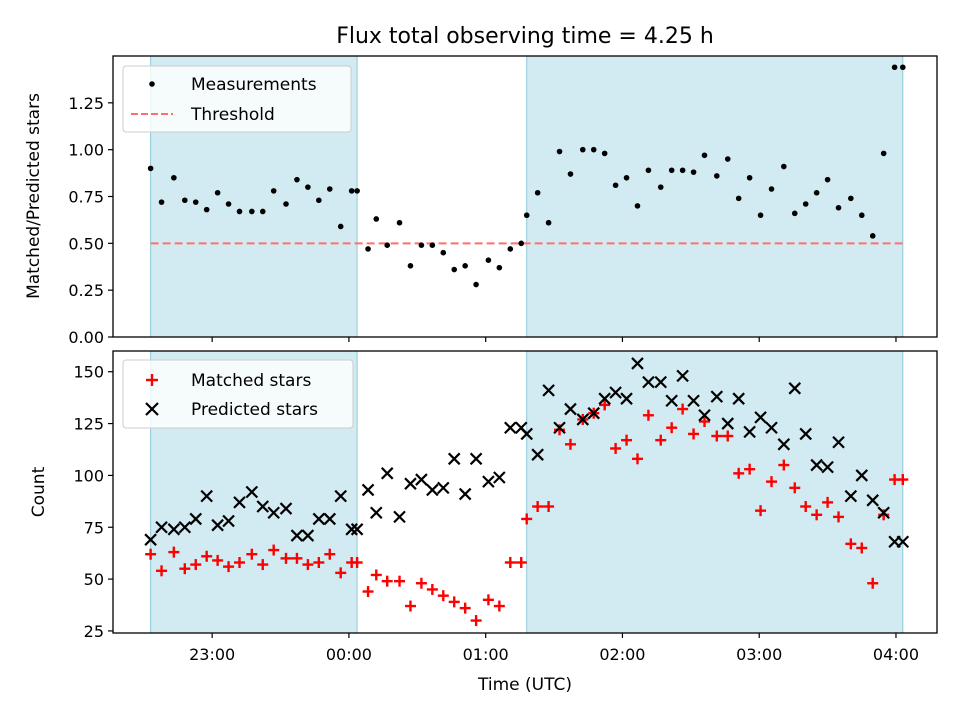 Image resolution: width=960 pixels, height=720 pixels. I want to click on legend-predicted-marker, so click(152, 409).